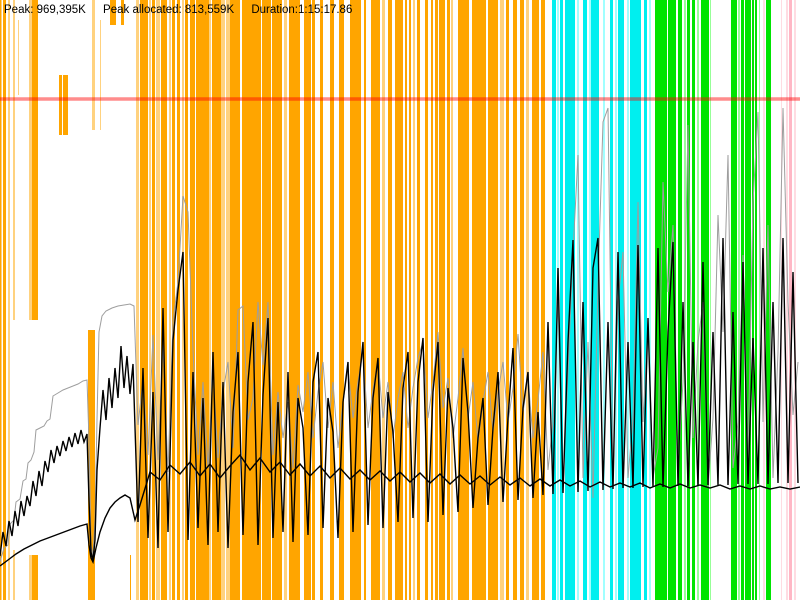 The height and width of the screenshot is (600, 800). I want to click on peak-line, so click(400, 99).